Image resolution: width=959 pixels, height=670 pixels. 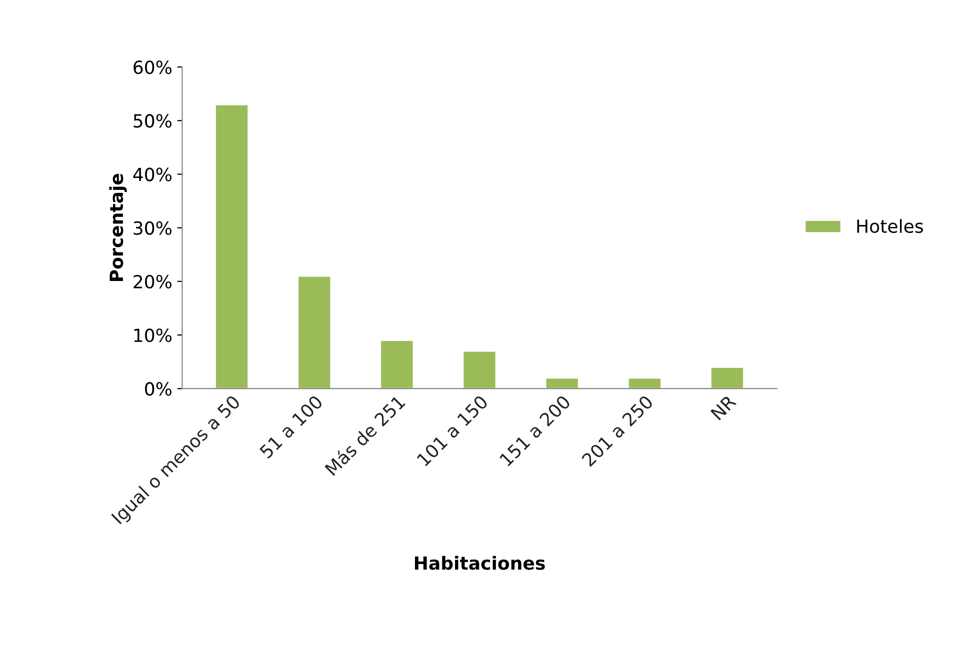 I want to click on y-tick-label: 30%, so click(x=153, y=228).